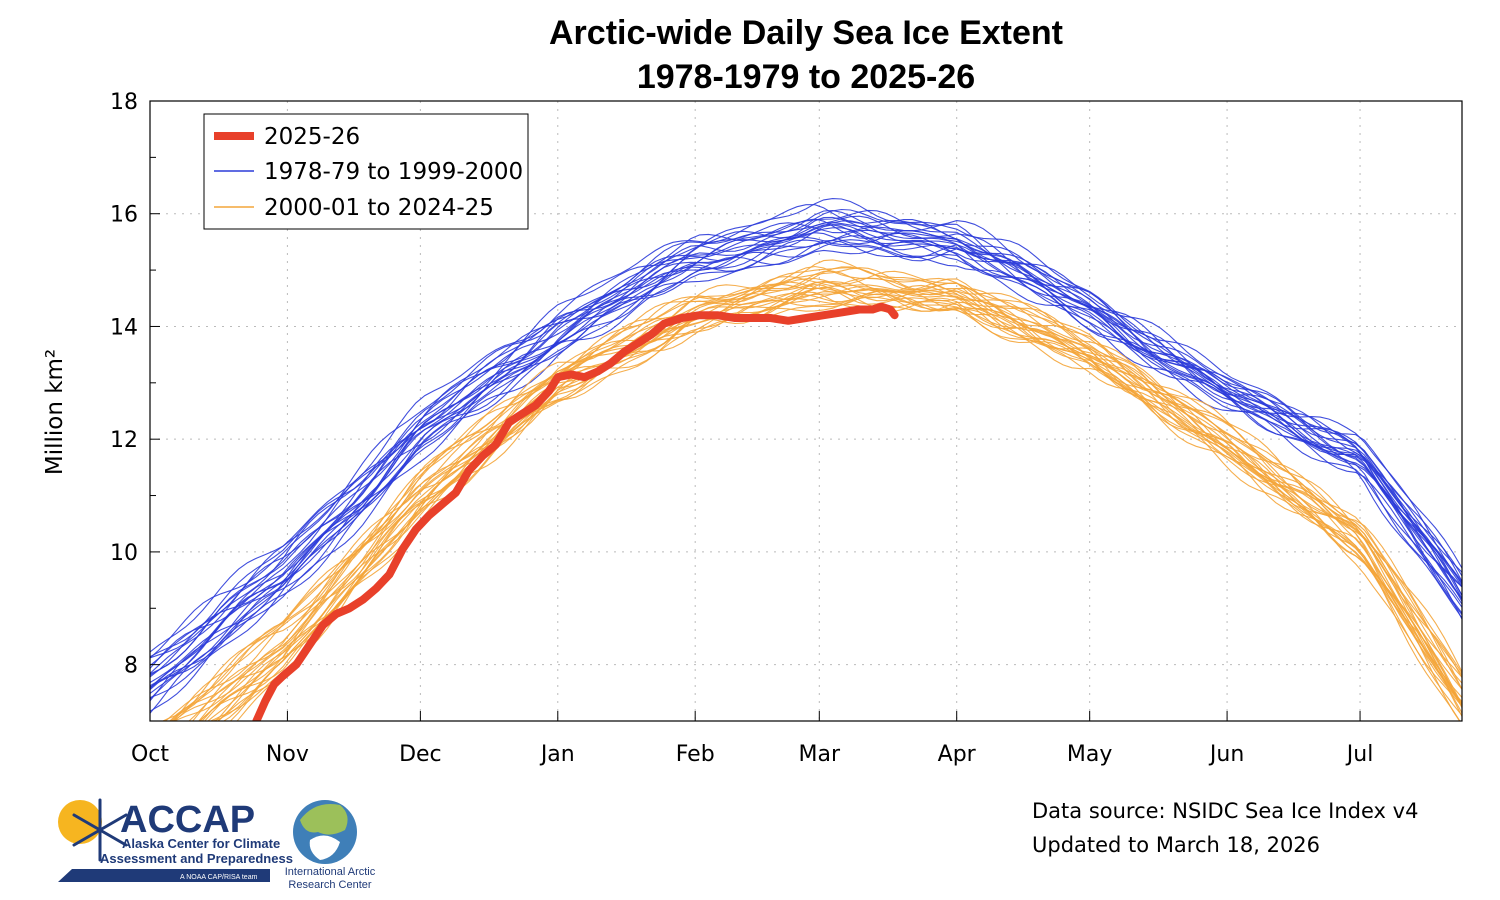 This screenshot has width=1500, height=900. Describe the element at coordinates (124, 215) in the screenshot. I see `y-tick-label-4: 16` at that location.